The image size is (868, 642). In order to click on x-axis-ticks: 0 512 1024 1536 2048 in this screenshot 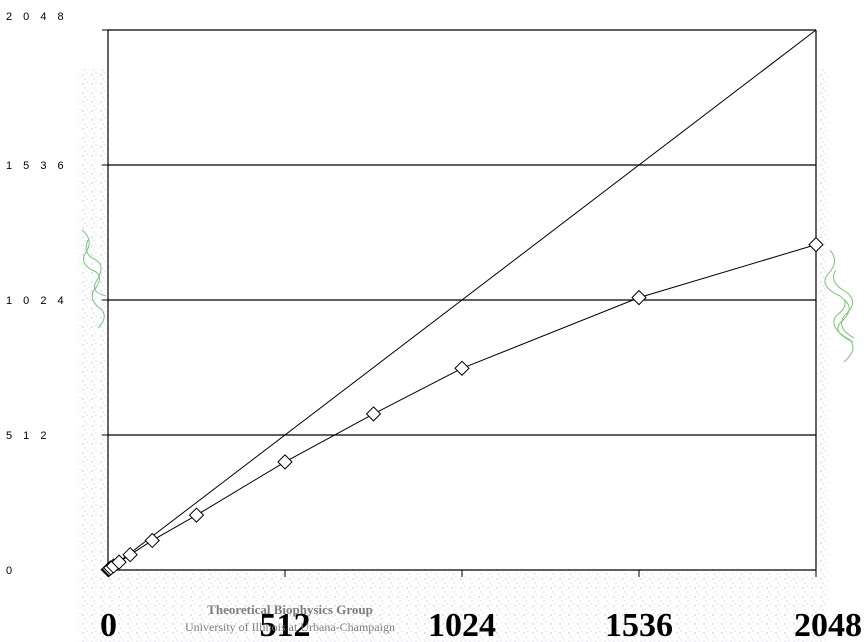, I will do `click(481, 606)`.